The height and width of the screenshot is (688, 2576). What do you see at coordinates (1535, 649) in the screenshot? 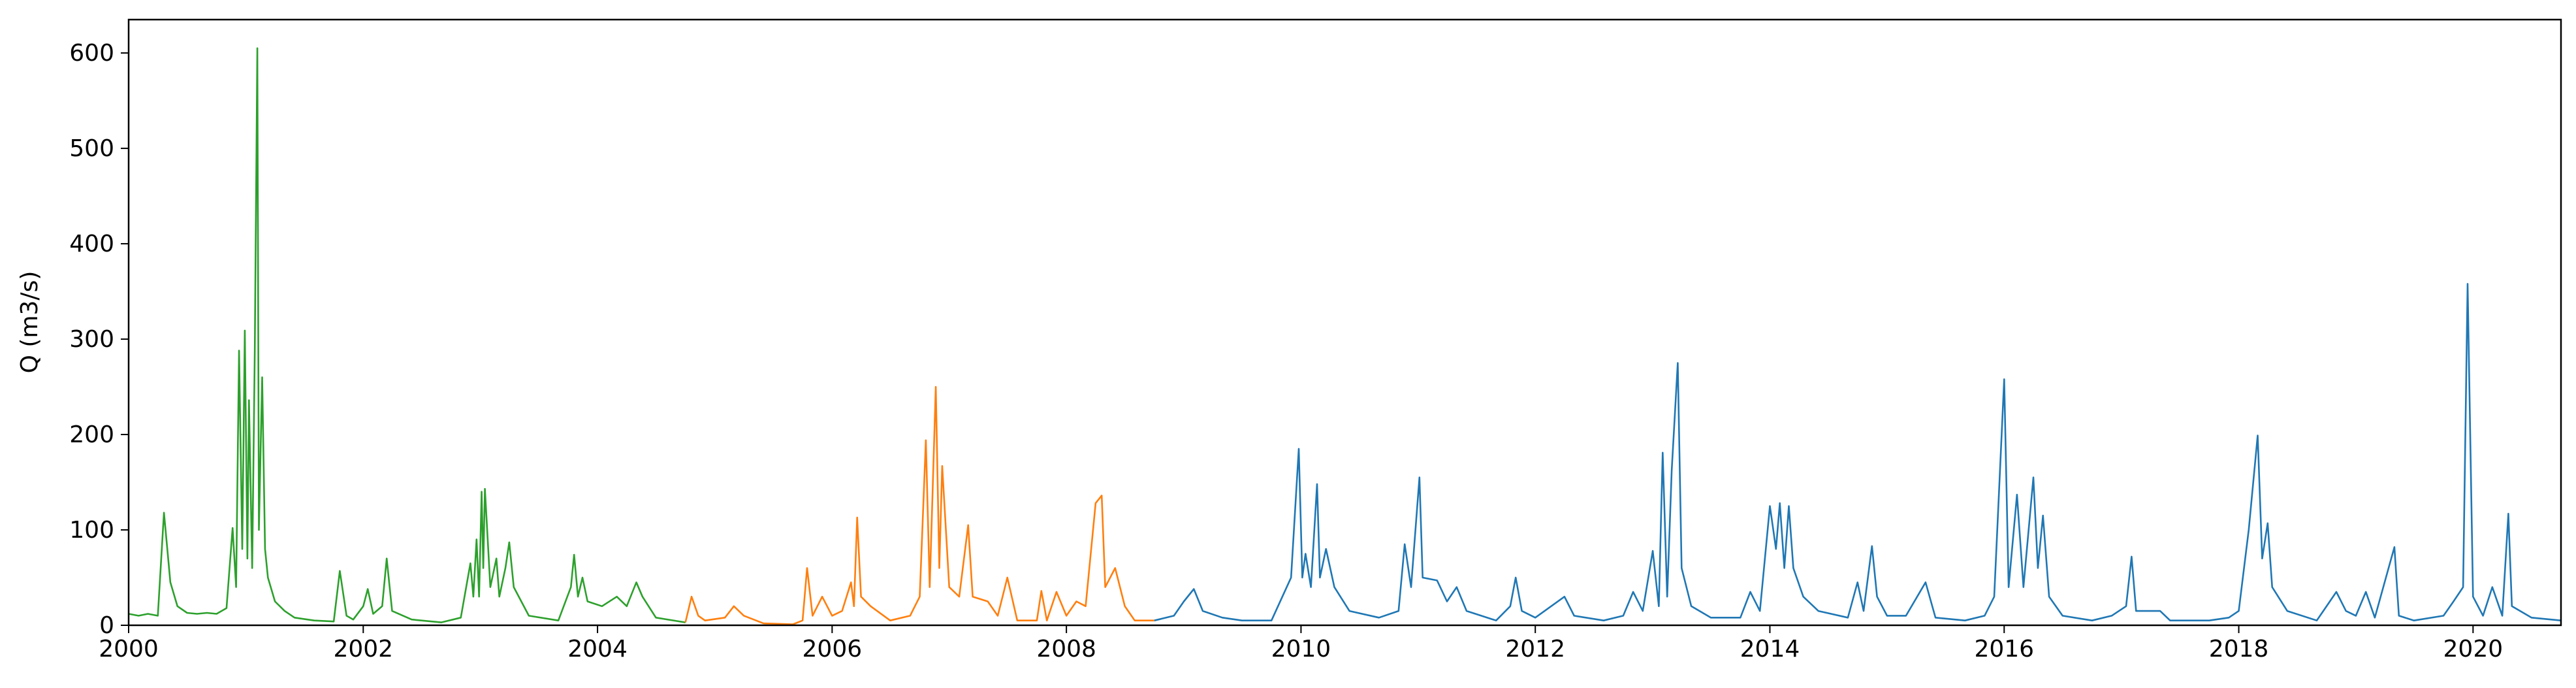
I see `x-tick-label: 2012` at bounding box center [1535, 649].